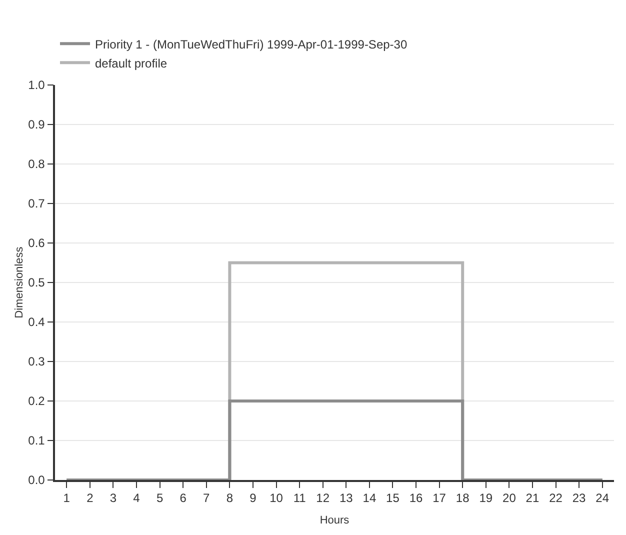 This screenshot has height=535, width=626. I want to click on y-tick-label: 0.1, so click(37, 441).